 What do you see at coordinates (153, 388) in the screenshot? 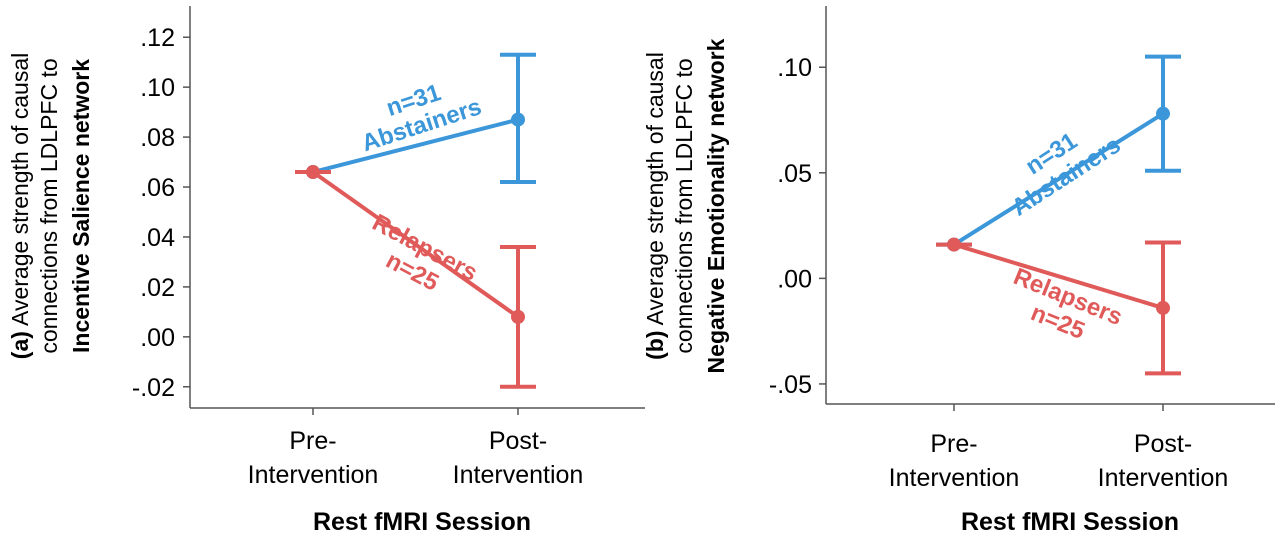
I see `y-tick-label: -.02` at bounding box center [153, 388].